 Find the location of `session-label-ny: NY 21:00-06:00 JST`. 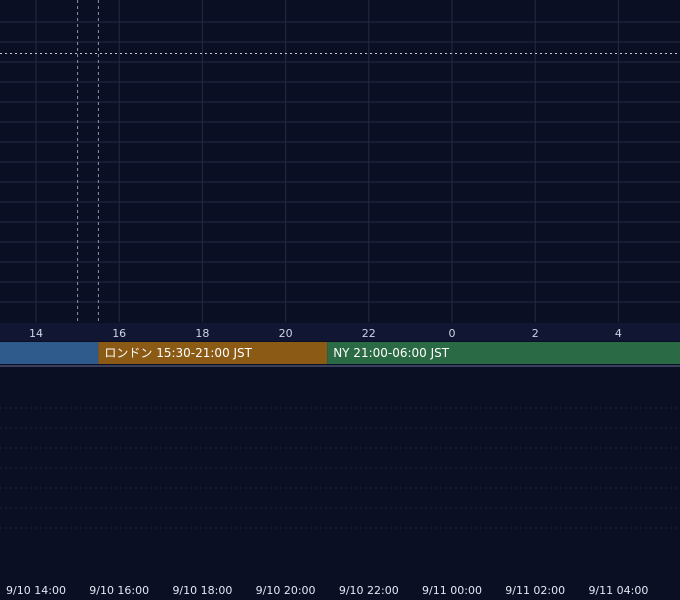

session-label-ny: NY 21:00-06:00 JST is located at coordinates (391, 353).